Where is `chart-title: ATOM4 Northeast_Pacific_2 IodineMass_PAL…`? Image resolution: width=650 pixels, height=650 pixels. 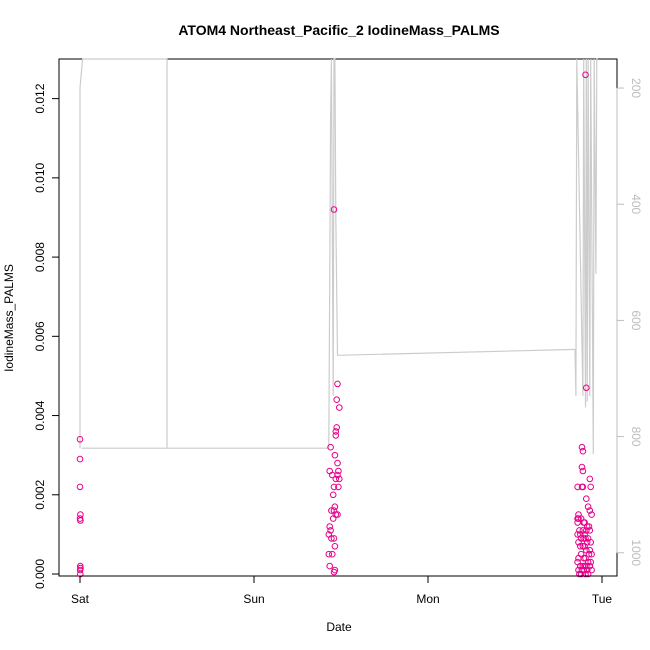
chart-title: ATOM4 Northeast_Pacific_2 IodineMass_PAL… is located at coordinates (338, 30).